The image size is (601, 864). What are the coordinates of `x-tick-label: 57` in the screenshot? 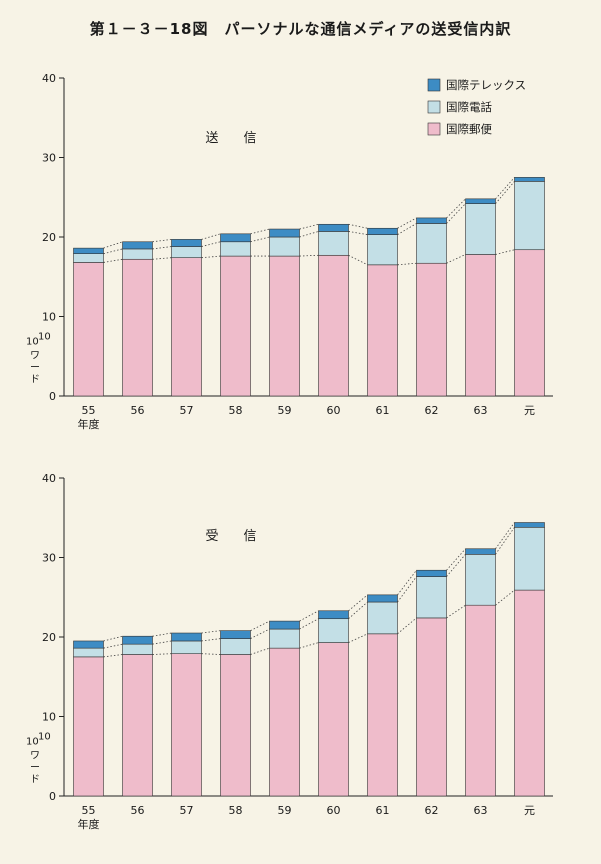 It's located at (187, 410).